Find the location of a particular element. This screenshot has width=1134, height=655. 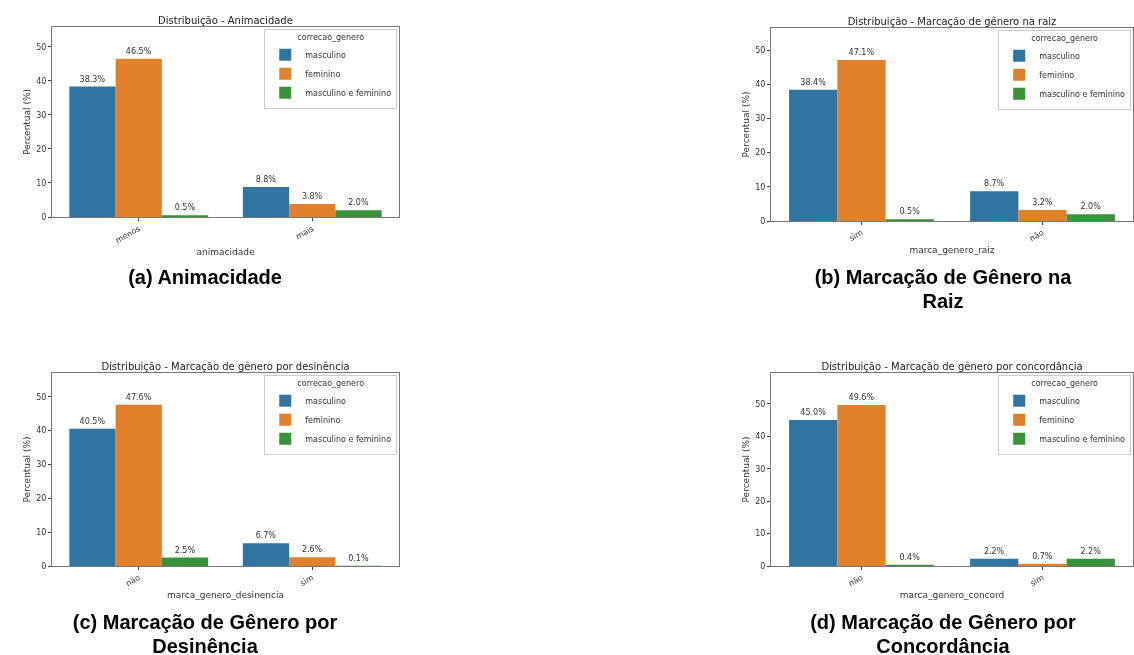

chart-title: Distribuição - Marcação de gênero na raiz is located at coordinates (952, 21).